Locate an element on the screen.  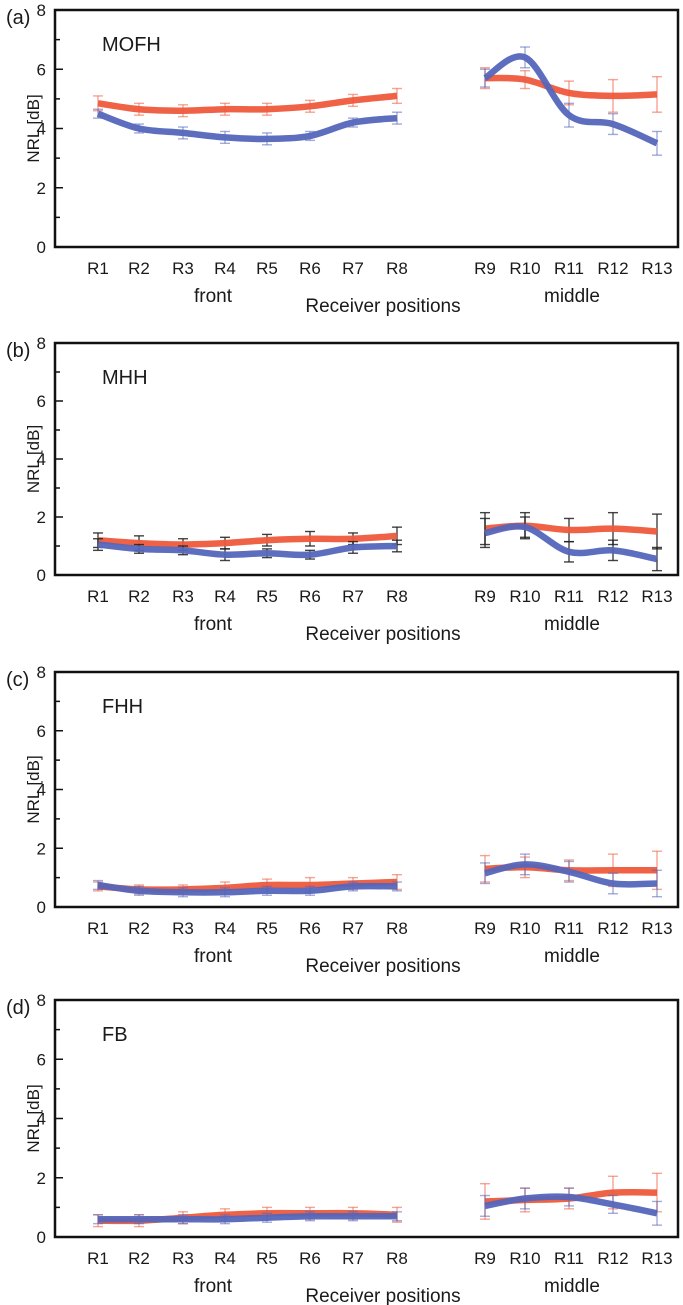
orange-series is located at coordinates (377, 92).